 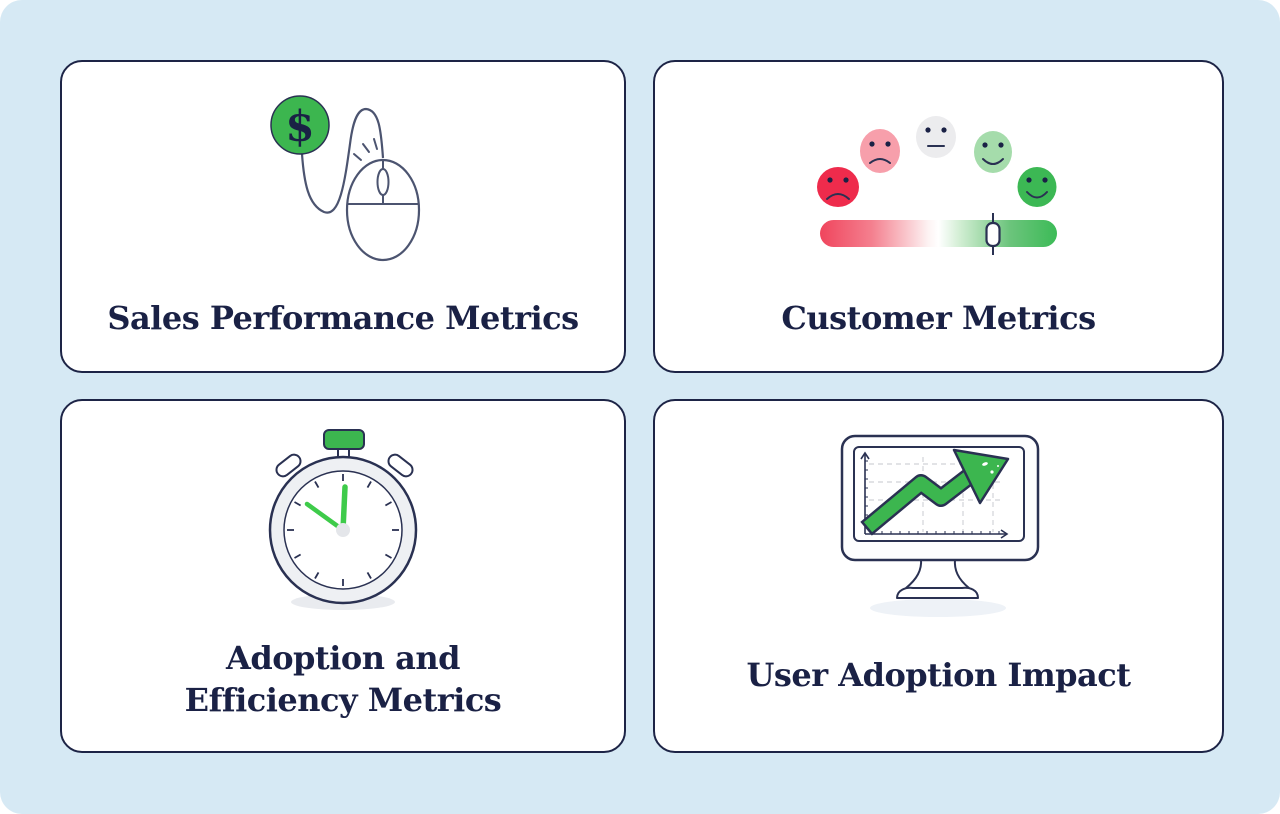 What do you see at coordinates (343, 700) in the screenshot?
I see `card-title-line2: Efficiency Metrics` at bounding box center [343, 700].